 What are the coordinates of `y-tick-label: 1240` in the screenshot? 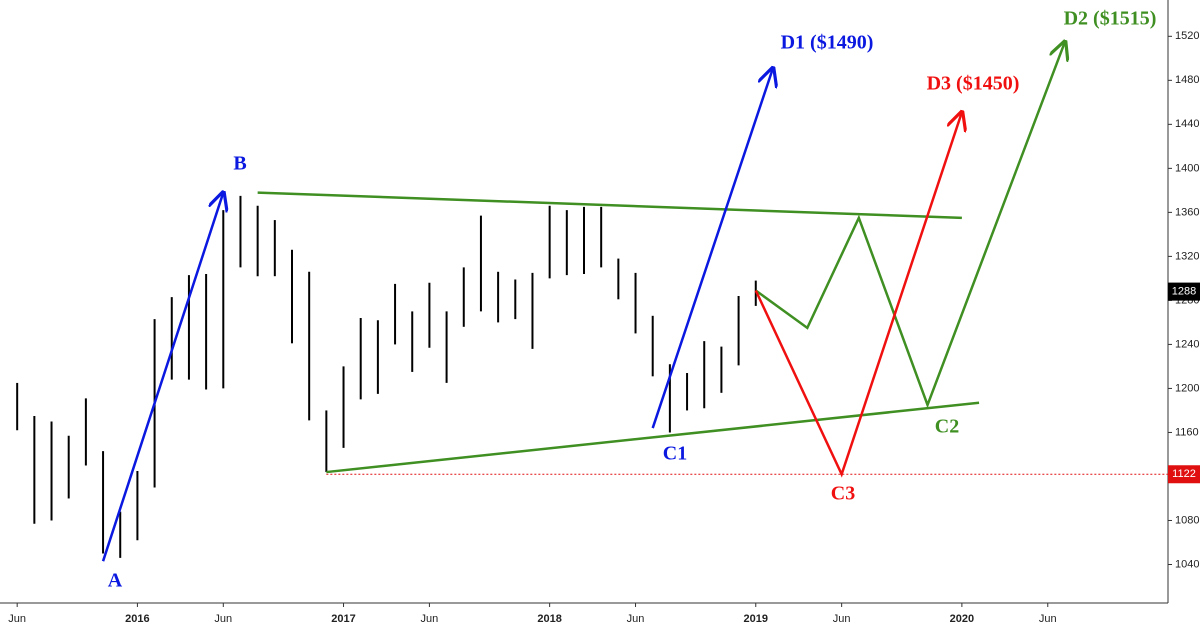 It's located at (1187, 344).